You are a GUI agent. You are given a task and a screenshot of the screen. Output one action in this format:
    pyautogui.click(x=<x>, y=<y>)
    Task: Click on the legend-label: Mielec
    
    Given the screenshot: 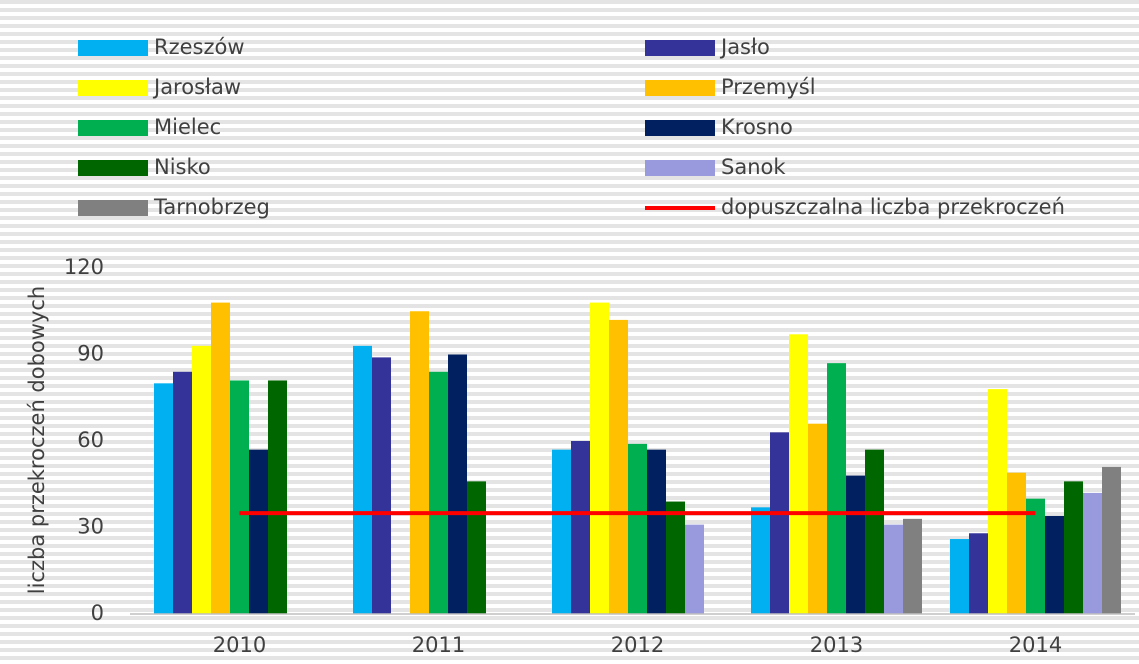 What is the action you would take?
    pyautogui.click(x=187, y=127)
    